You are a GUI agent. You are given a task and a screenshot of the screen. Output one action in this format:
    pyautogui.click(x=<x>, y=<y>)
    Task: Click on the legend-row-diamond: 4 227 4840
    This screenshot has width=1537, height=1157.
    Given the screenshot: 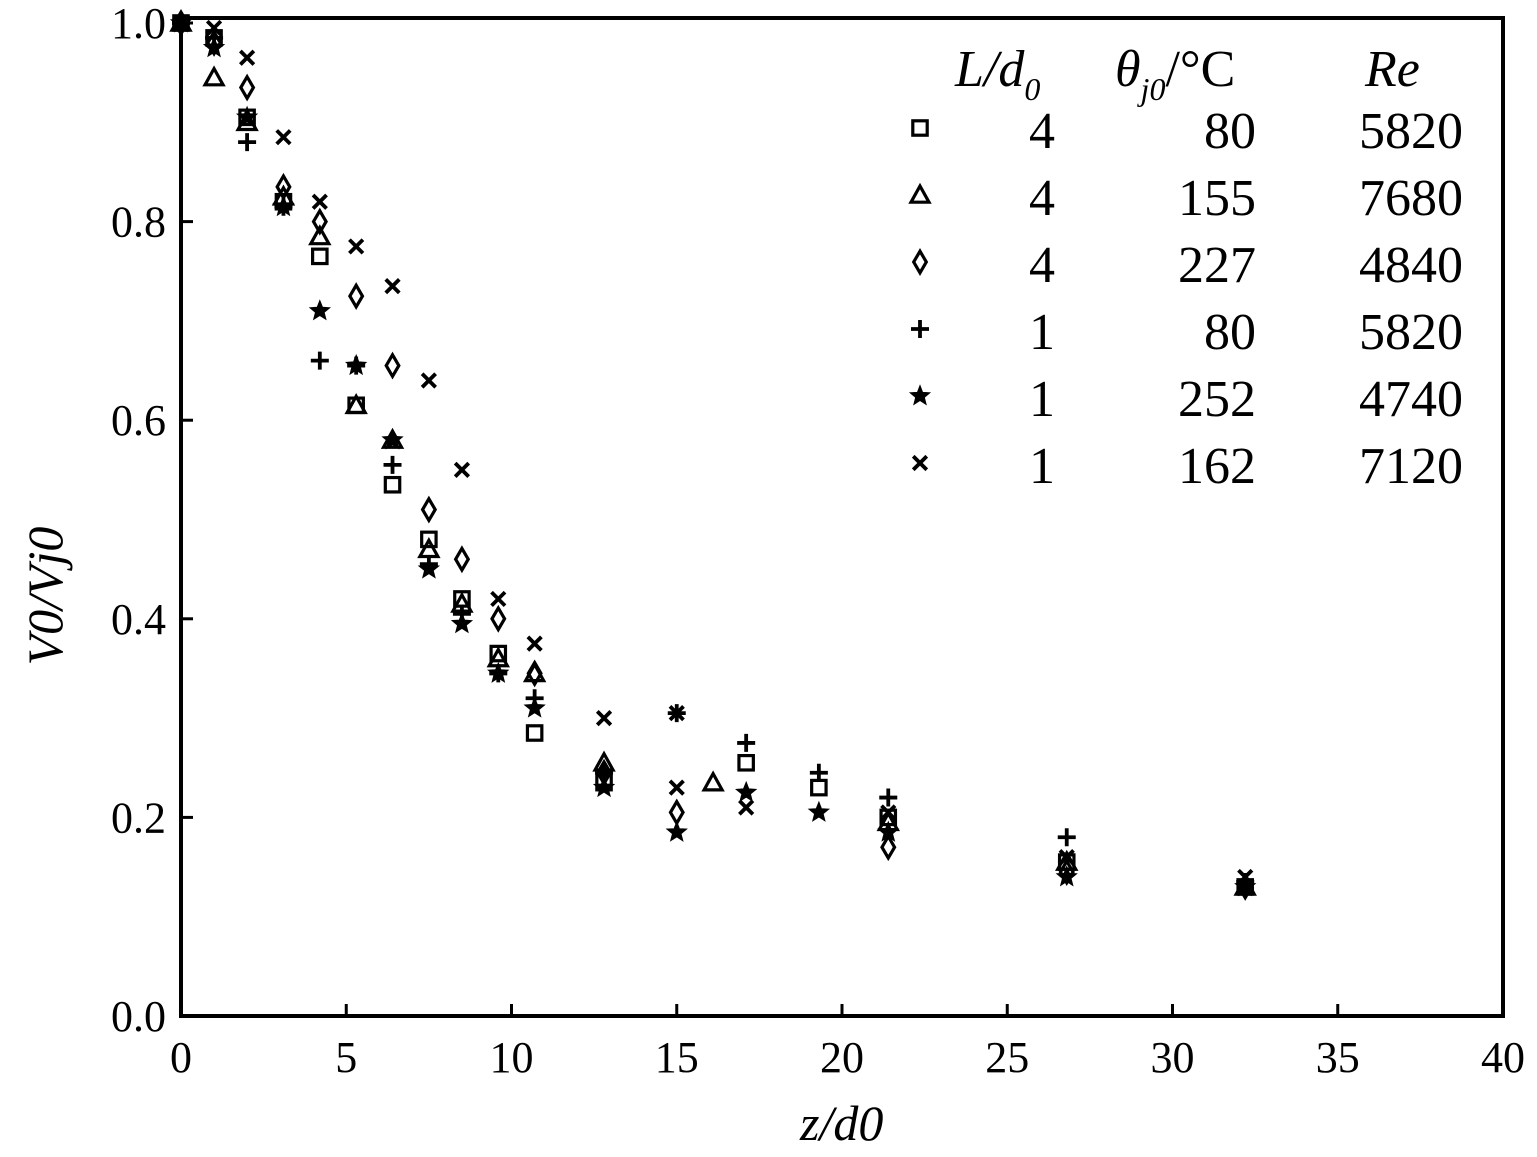 What is the action you would take?
    pyautogui.click(x=1187, y=265)
    